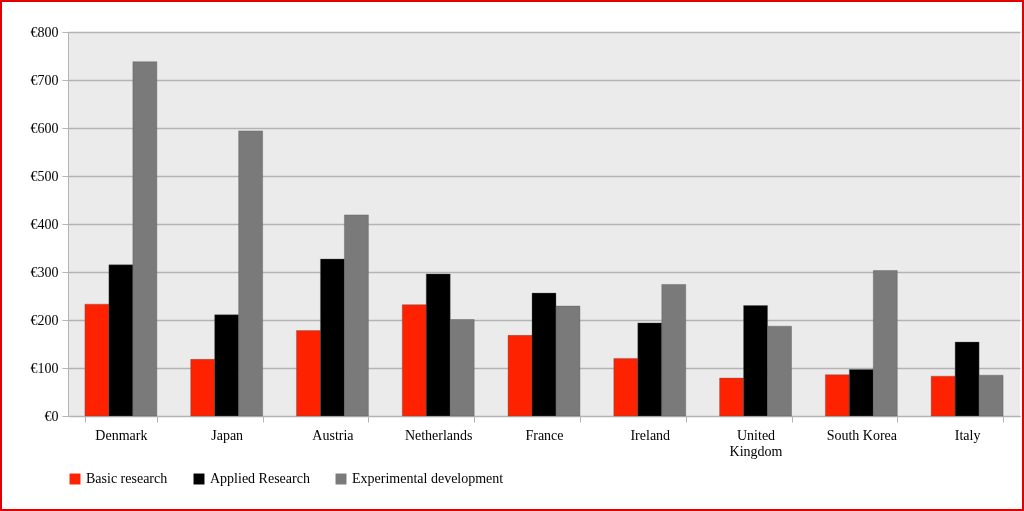 The height and width of the screenshot is (511, 1024). I want to click on legend-label: Applied Research, so click(260, 478).